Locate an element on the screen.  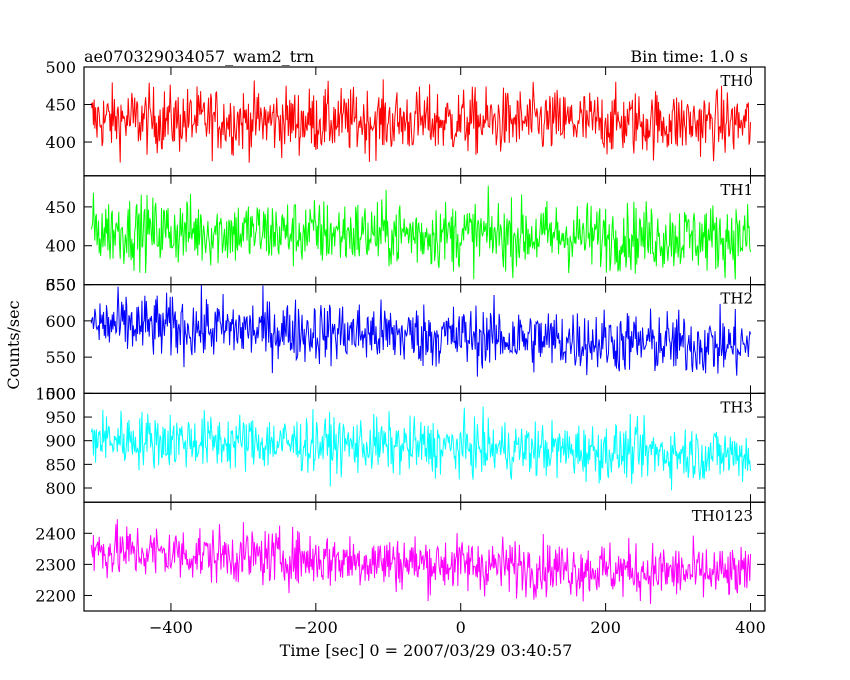
panel-label-th0123: TH0123 is located at coordinates (722, 516).